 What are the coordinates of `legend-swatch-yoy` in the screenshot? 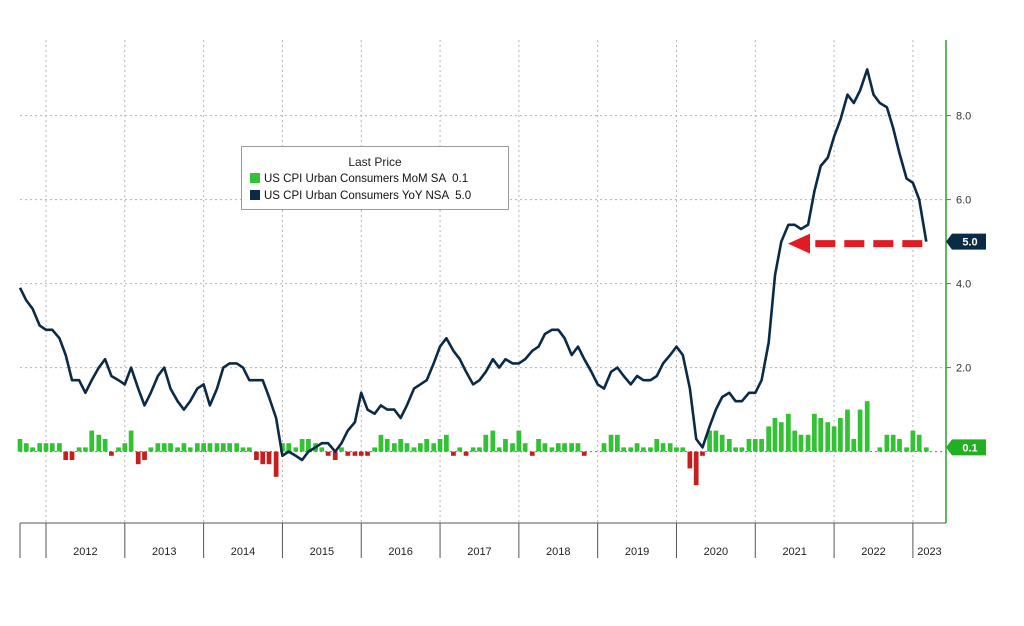 It's located at (255, 195).